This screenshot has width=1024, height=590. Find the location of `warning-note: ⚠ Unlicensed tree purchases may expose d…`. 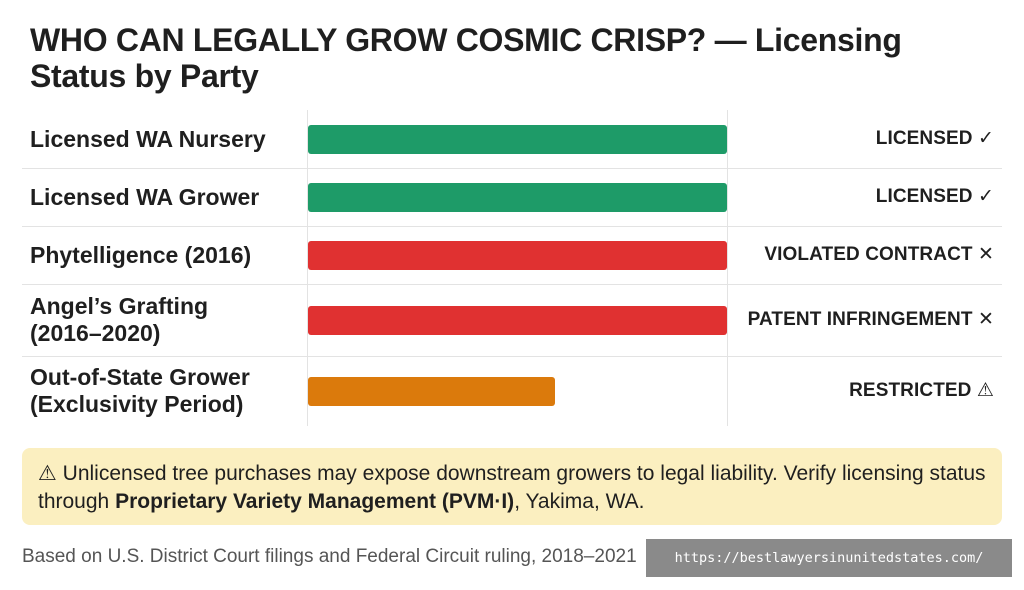

warning-note: ⚠ Unlicensed tree purchases may expose d… is located at coordinates (512, 486).